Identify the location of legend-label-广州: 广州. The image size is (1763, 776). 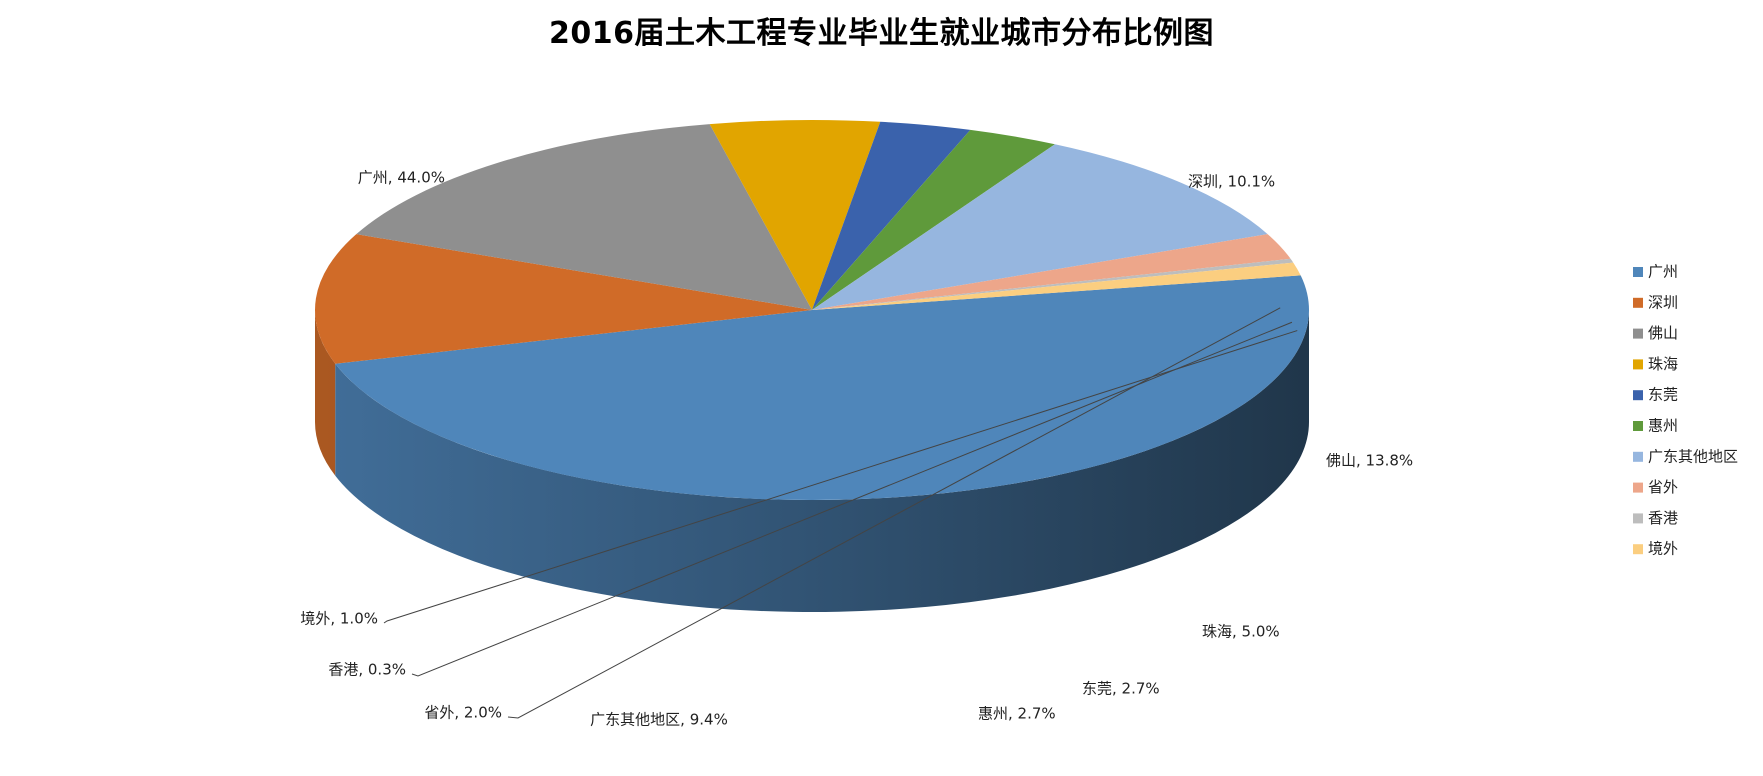
(1663, 272).